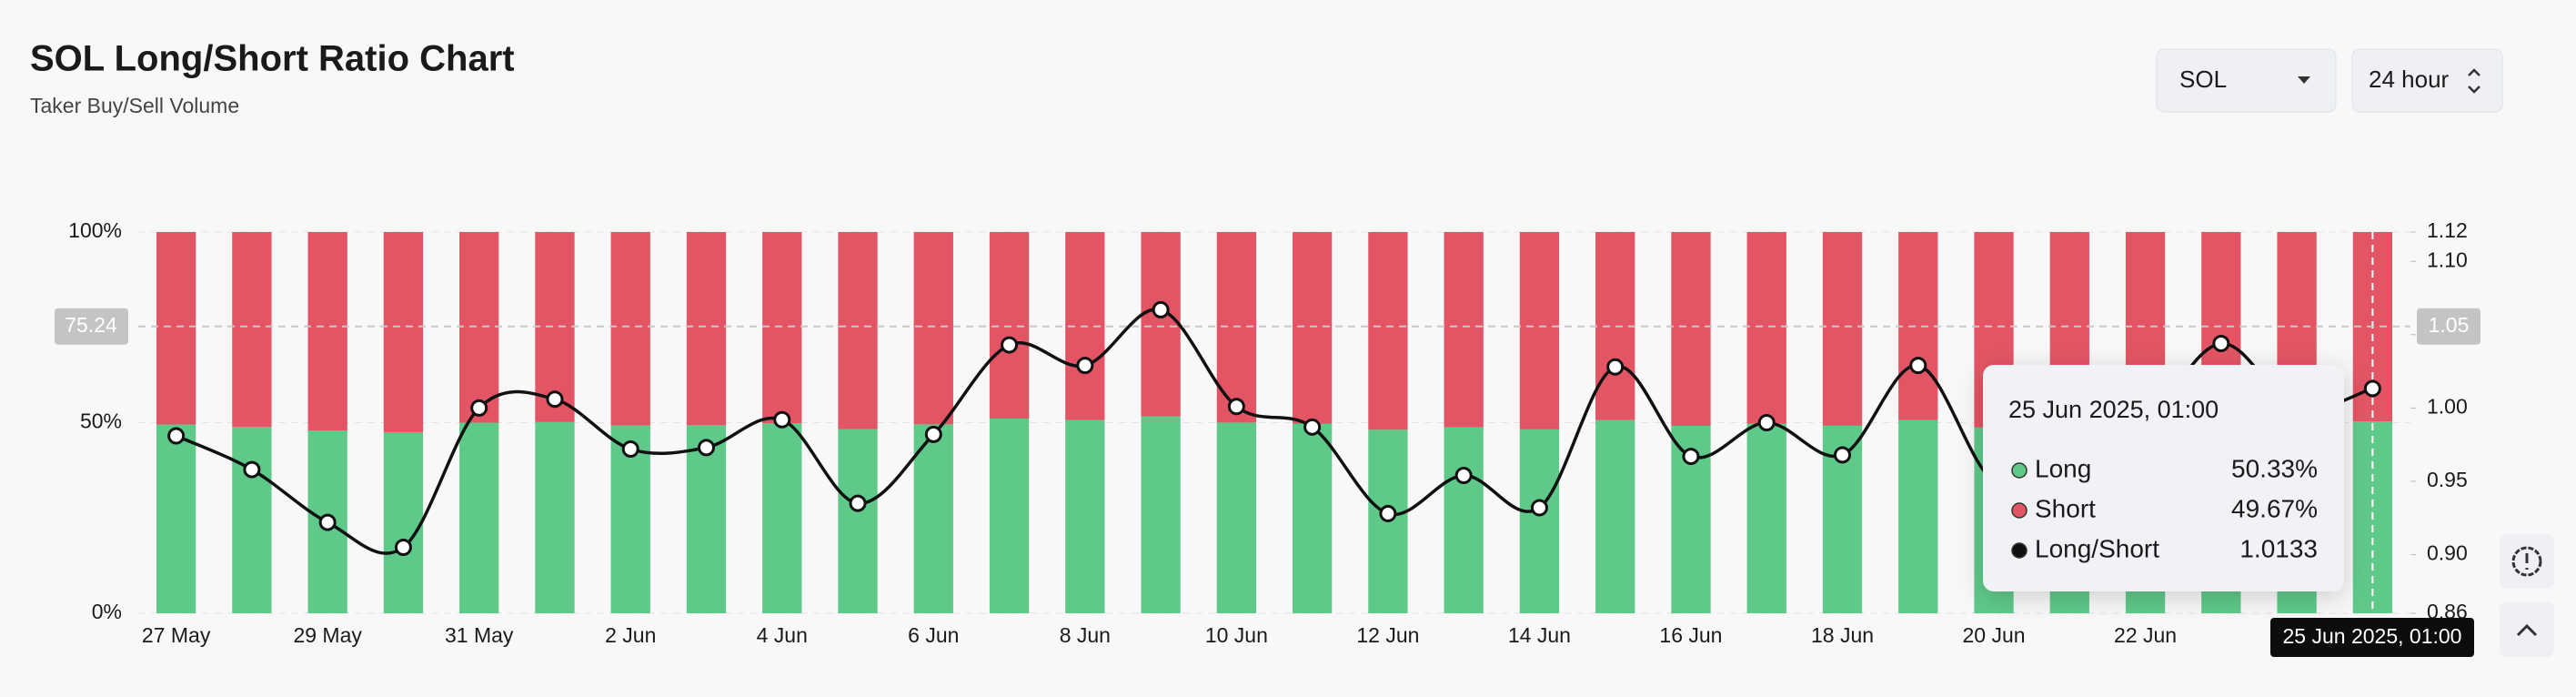 The image size is (2576, 697). I want to click on y2-tick-label: 1.12, so click(2447, 230).